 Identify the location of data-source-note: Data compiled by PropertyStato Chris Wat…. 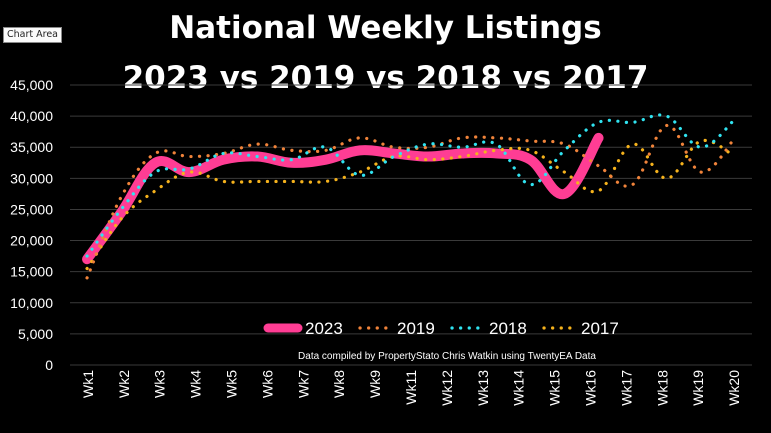
(447, 356).